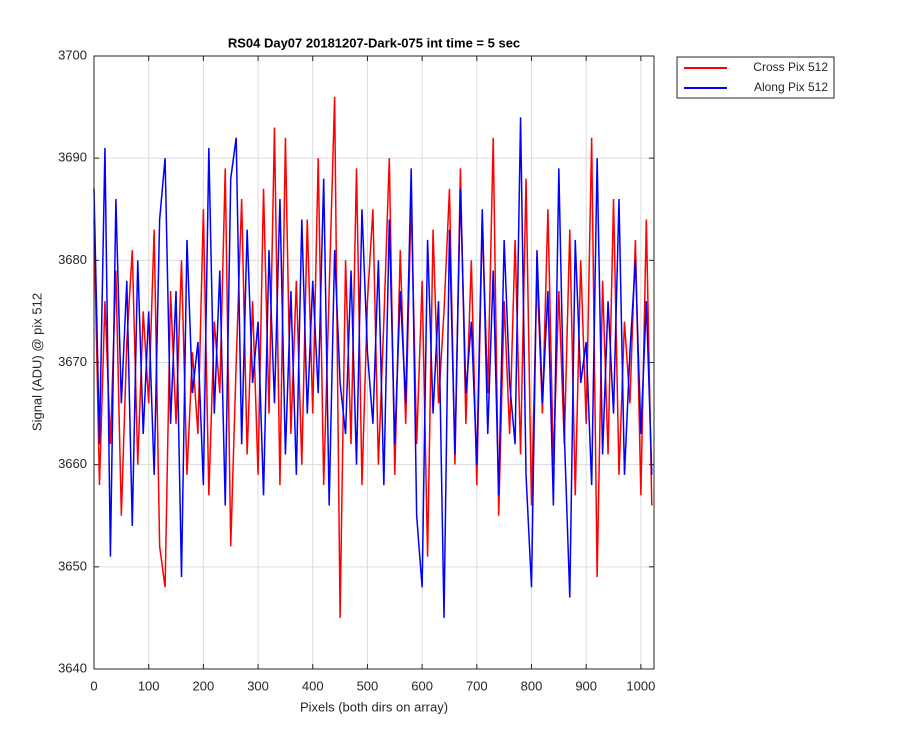 The width and height of the screenshot is (900, 750). I want to click on y-tick-label: 3700, so click(72, 54).